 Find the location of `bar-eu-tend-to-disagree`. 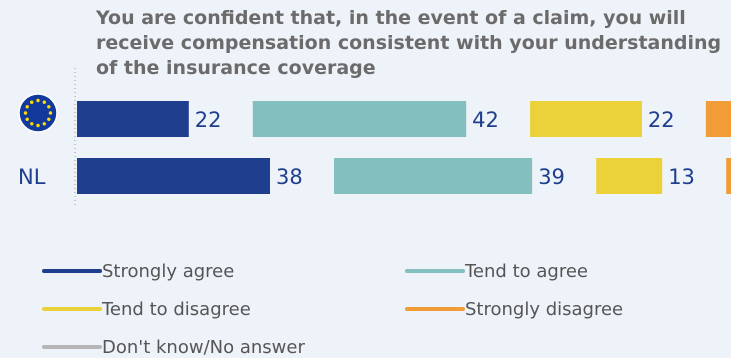

bar-eu-tend-to-disagree is located at coordinates (586, 119).